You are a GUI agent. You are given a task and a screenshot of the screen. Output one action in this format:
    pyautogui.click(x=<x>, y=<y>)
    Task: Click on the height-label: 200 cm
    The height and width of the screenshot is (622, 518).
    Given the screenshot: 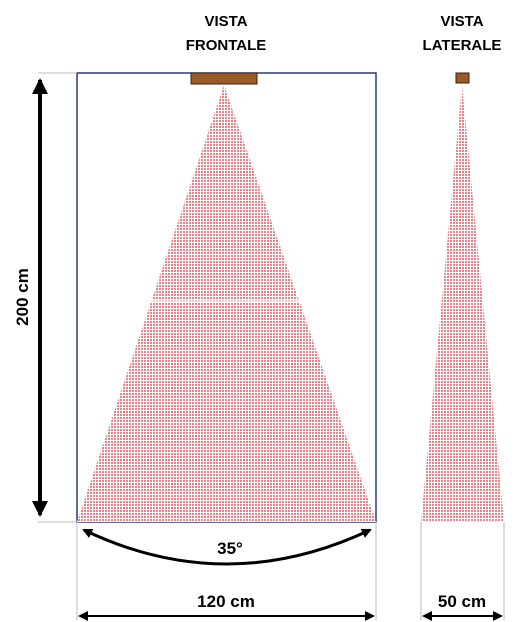 What is the action you would take?
    pyautogui.click(x=22, y=297)
    